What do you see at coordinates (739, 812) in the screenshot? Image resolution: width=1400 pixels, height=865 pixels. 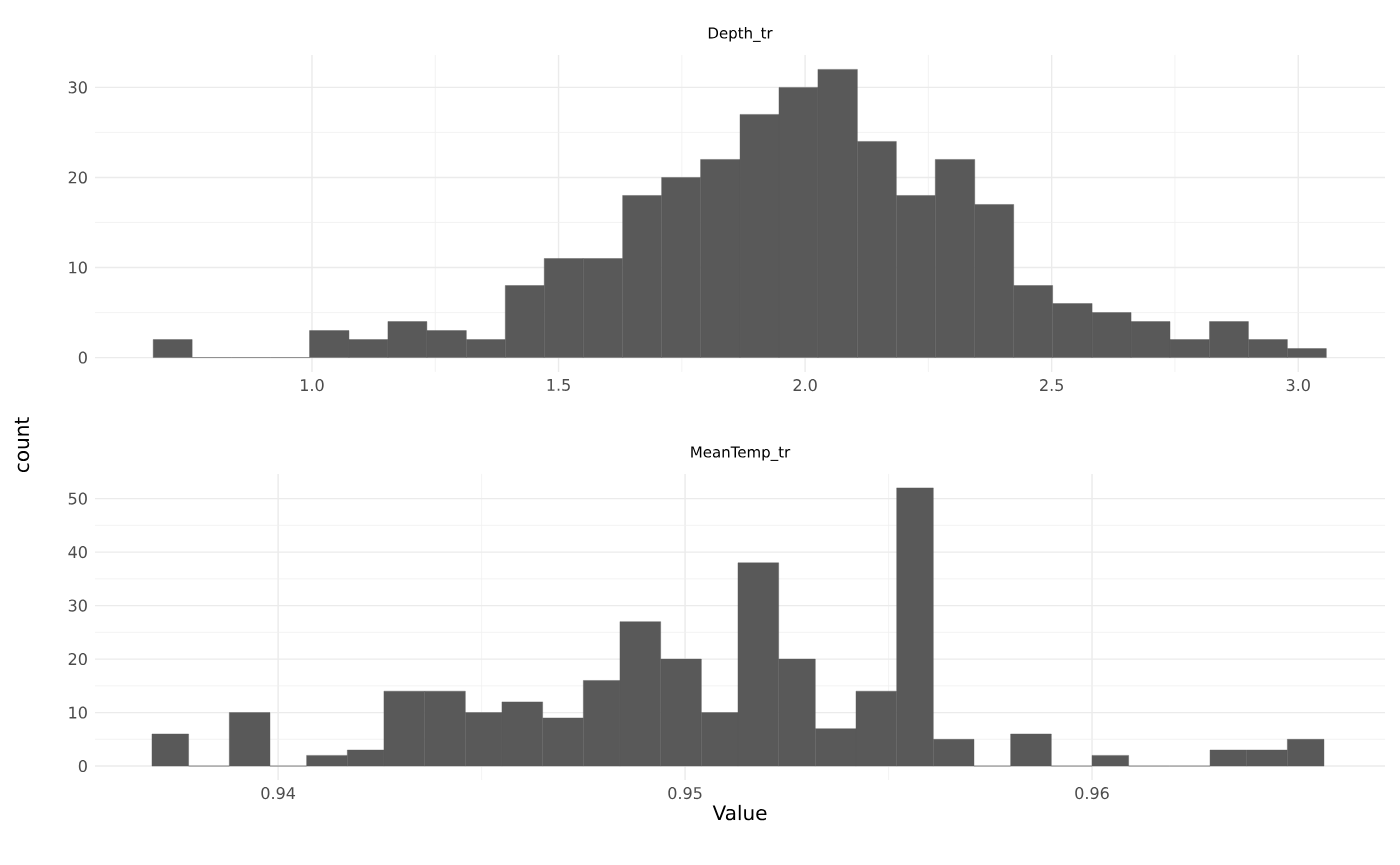 I see `x-axis-title: Value` at bounding box center [739, 812].